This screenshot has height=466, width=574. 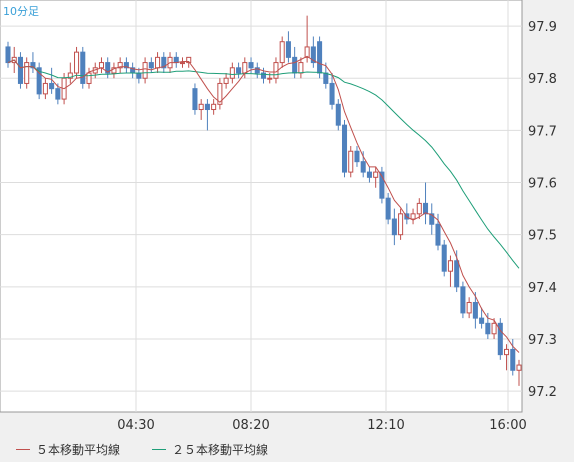 I want to click on y-tick-label: 97.2, so click(x=542, y=392).